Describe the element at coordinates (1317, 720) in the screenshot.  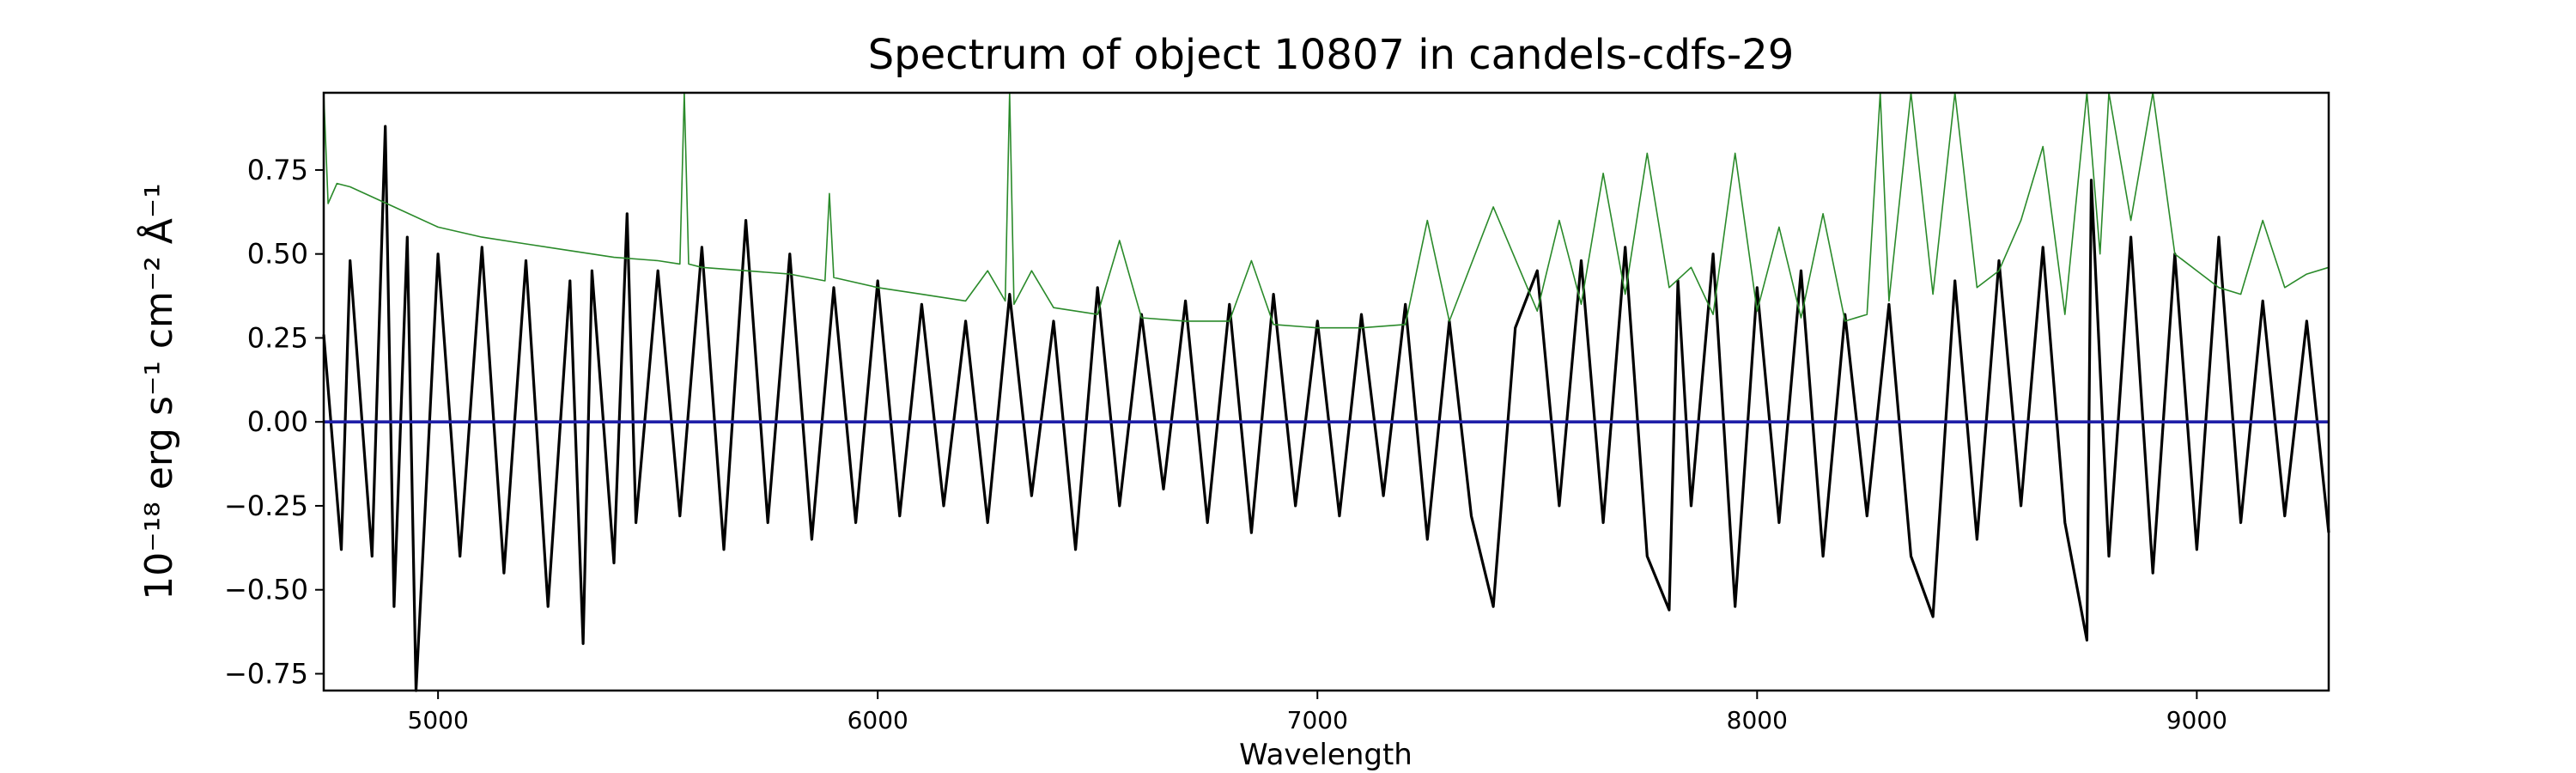
I see `x-tick-label: 7000` at that location.